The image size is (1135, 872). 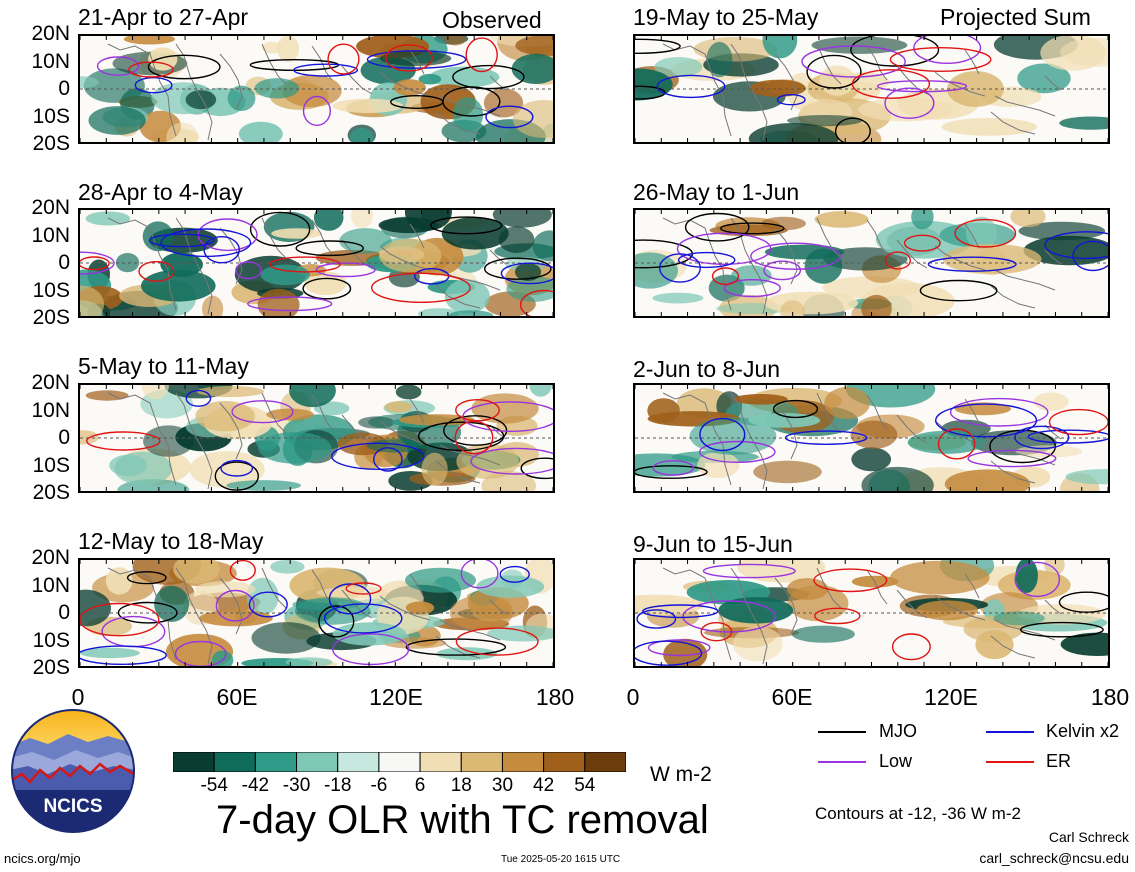 I want to click on colorbar-label-0: -54, so click(x=214, y=785).